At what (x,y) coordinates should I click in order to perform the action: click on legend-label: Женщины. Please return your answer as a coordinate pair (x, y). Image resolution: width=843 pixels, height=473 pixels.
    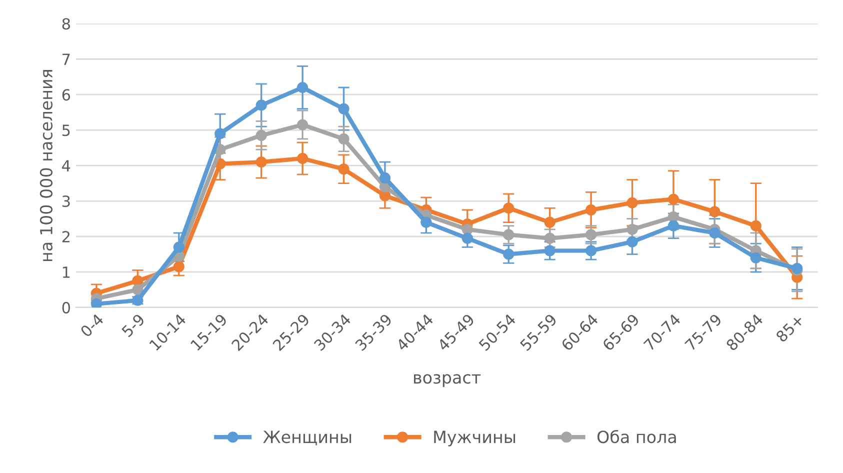
    Looking at the image, I should click on (307, 438).